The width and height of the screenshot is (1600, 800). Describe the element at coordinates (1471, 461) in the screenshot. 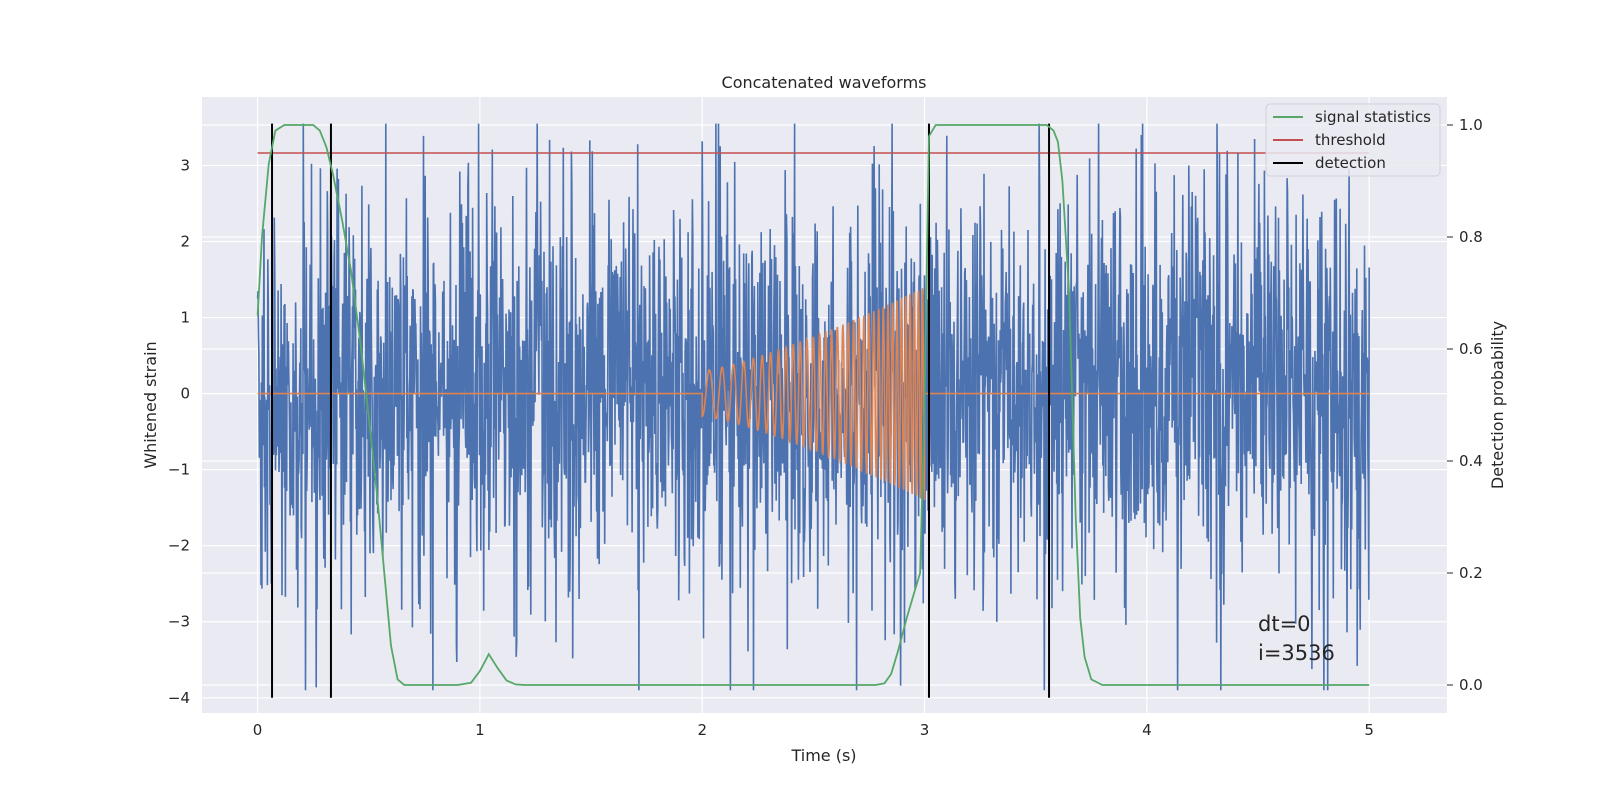

I see `y2-tick-label: 0.4` at that location.